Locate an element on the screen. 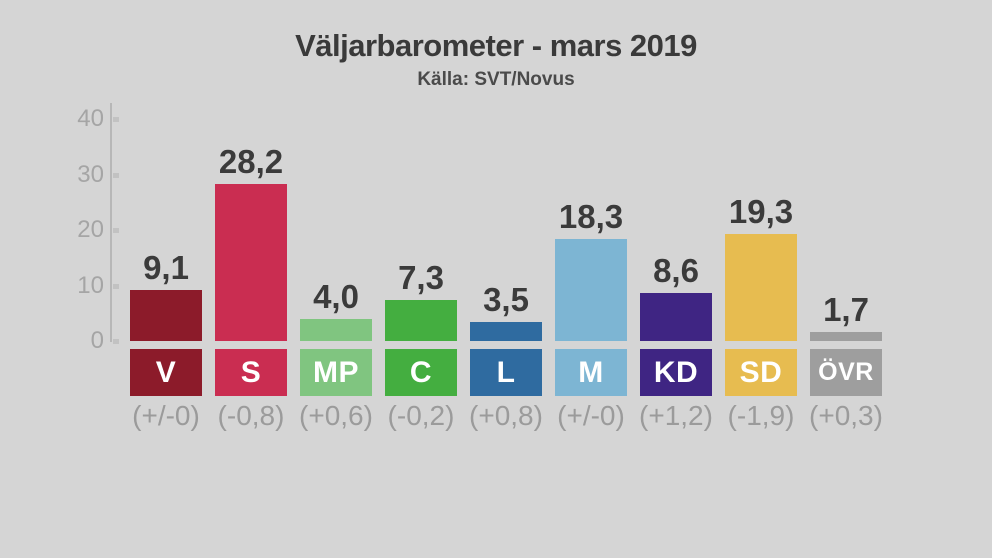 This screenshot has width=992, height=558. party-box: ÖVR is located at coordinates (846, 372).